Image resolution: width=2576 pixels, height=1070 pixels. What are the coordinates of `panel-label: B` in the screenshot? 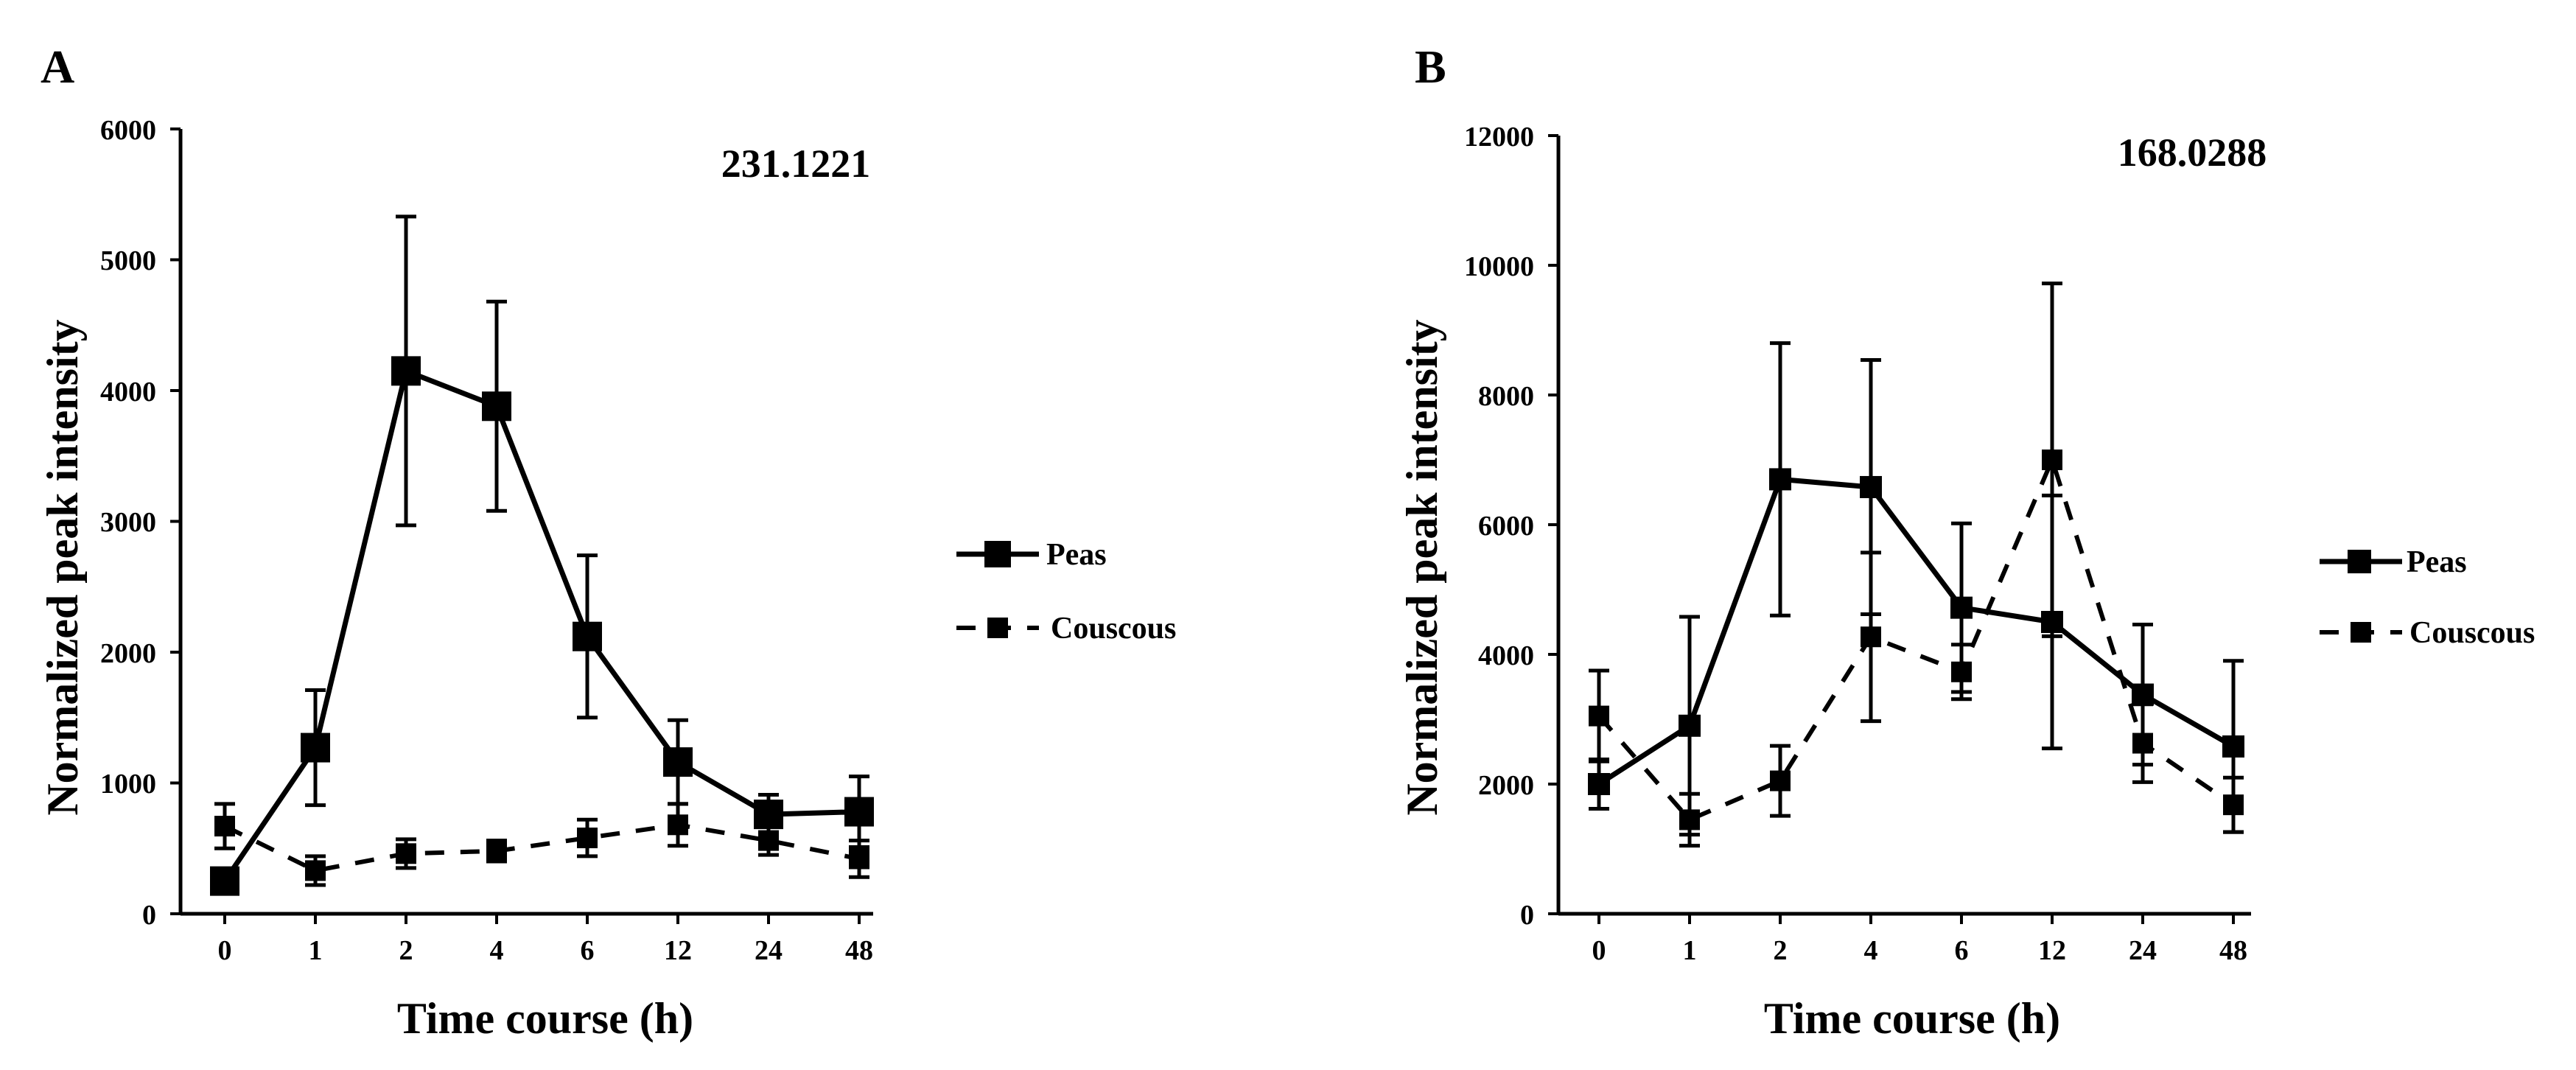 It's located at (1430, 67).